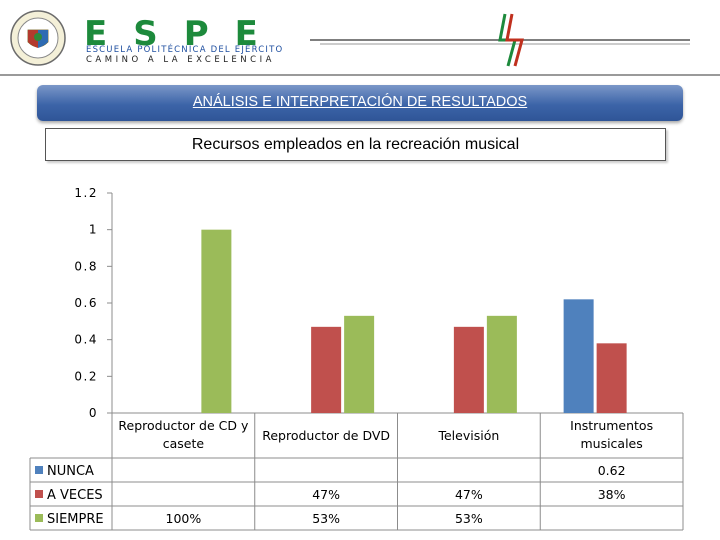 The width and height of the screenshot is (720, 540). I want to click on category-label: Reproductor de DVD, so click(326, 435).